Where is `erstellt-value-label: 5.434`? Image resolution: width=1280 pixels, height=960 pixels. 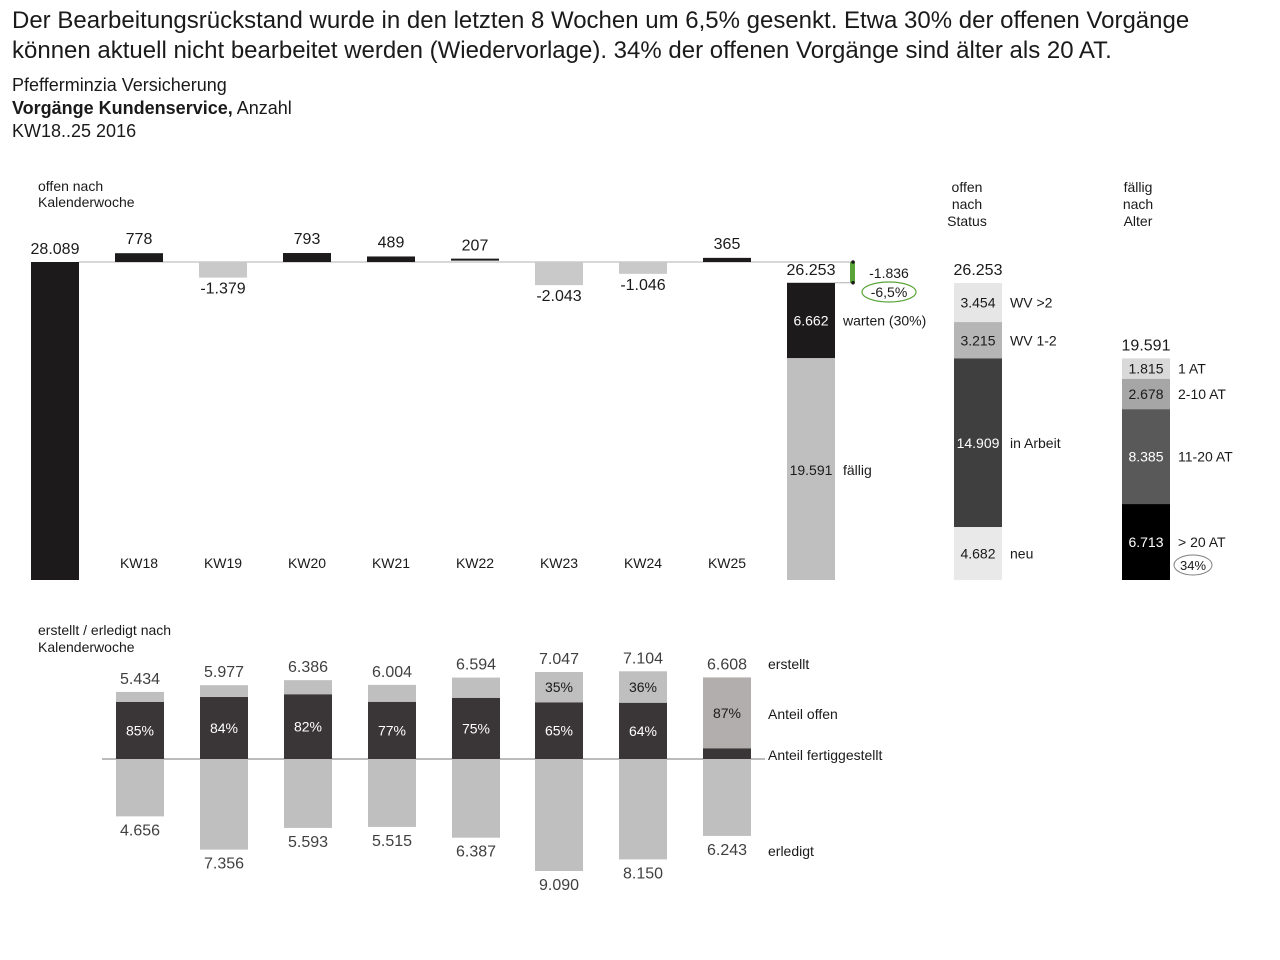
erstellt-value-label: 5.434 is located at coordinates (140, 679).